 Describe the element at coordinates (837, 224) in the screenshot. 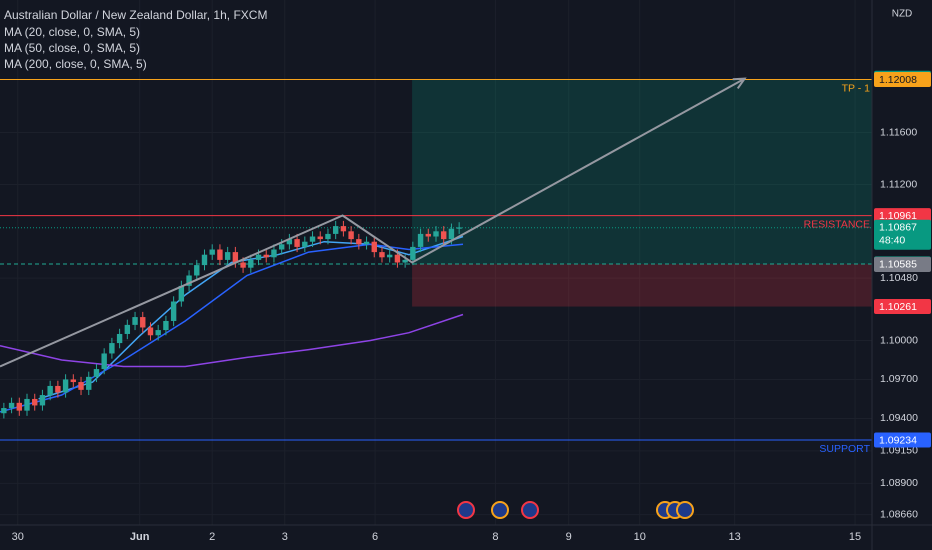

I see `level-label: RESISTANCE` at that location.